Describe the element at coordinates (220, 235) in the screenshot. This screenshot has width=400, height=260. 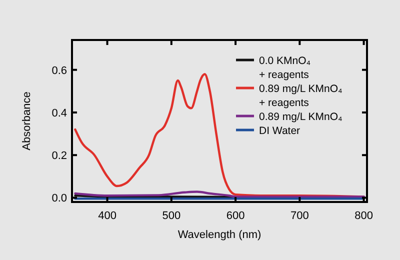
I see `x-axis-title: Wavelength (nm)` at that location.